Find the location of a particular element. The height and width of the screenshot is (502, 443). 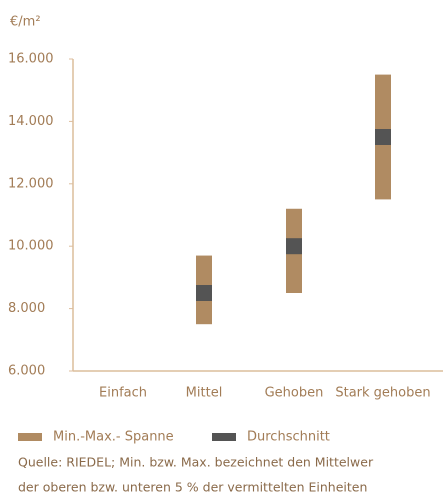

y-tick-label: 12.000 is located at coordinates (31, 183).